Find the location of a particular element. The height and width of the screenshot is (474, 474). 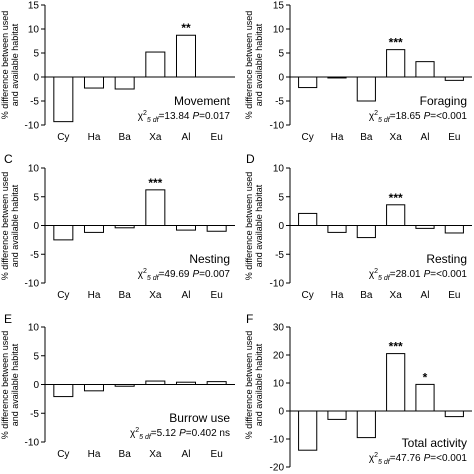

stat-annotation: χ25 df=47.76 P=<0.001 is located at coordinates (418, 459).